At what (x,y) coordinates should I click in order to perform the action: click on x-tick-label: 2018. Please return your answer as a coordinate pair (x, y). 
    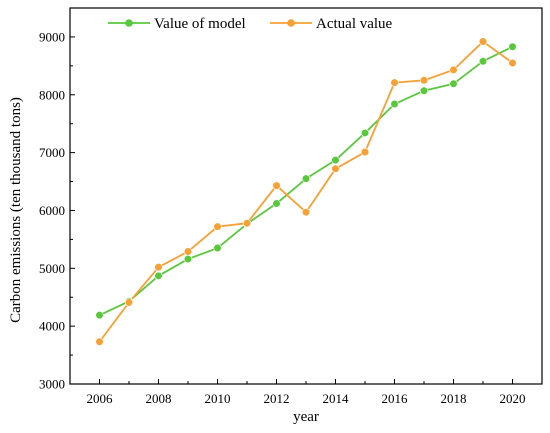
    Looking at the image, I should click on (454, 398).